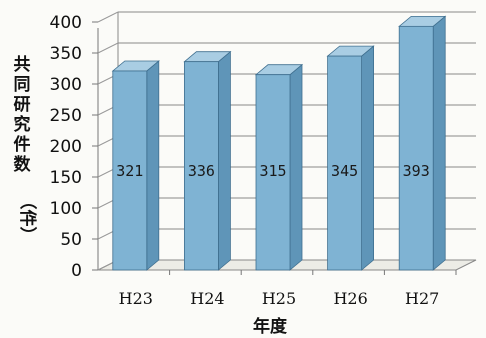 The image size is (486, 338). Describe the element at coordinates (344, 171) in the screenshot. I see `bar-value-label: 345` at that location.